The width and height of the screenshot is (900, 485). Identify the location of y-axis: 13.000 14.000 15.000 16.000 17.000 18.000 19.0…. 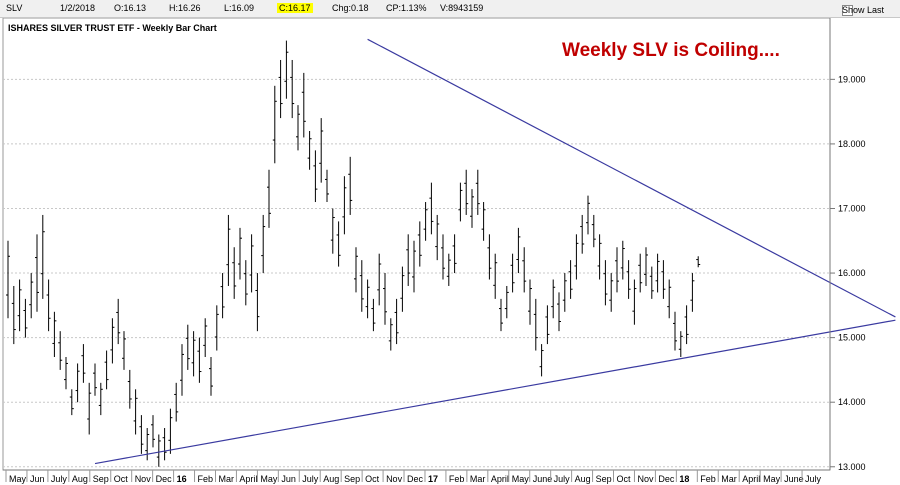
(847, 245).